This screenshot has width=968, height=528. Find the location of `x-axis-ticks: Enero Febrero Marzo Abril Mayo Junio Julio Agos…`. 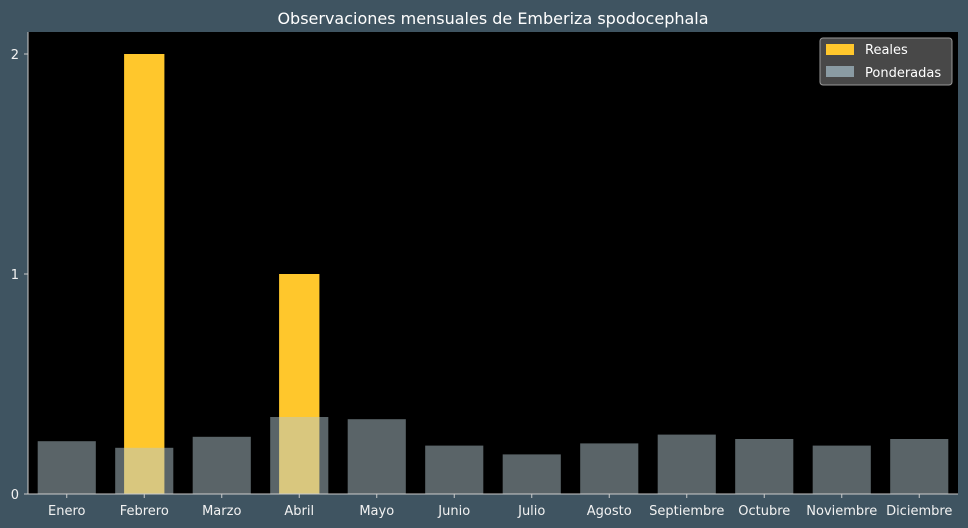

x-axis-ticks: Enero Febrero Marzo Abril Mayo Junio Julio Agos… is located at coordinates (500, 506).